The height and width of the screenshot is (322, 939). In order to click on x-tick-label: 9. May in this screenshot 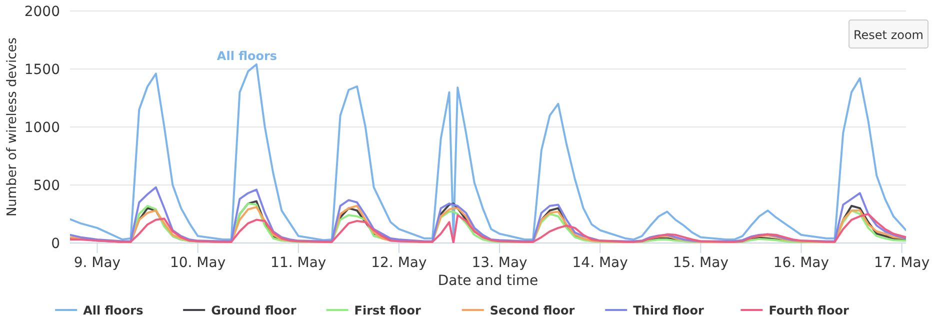, I will do `click(97, 263)`.